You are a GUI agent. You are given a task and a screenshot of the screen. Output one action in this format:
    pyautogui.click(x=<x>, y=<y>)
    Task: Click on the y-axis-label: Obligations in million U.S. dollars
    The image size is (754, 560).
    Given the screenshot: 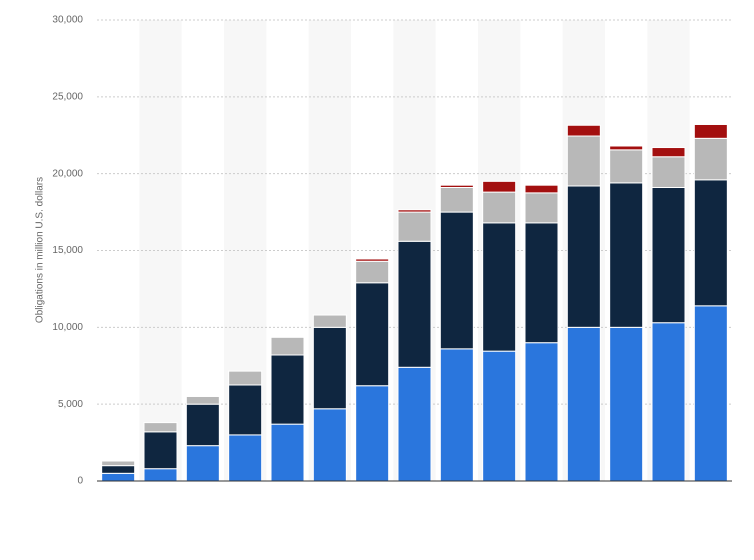 What is the action you would take?
    pyautogui.click(x=40, y=250)
    